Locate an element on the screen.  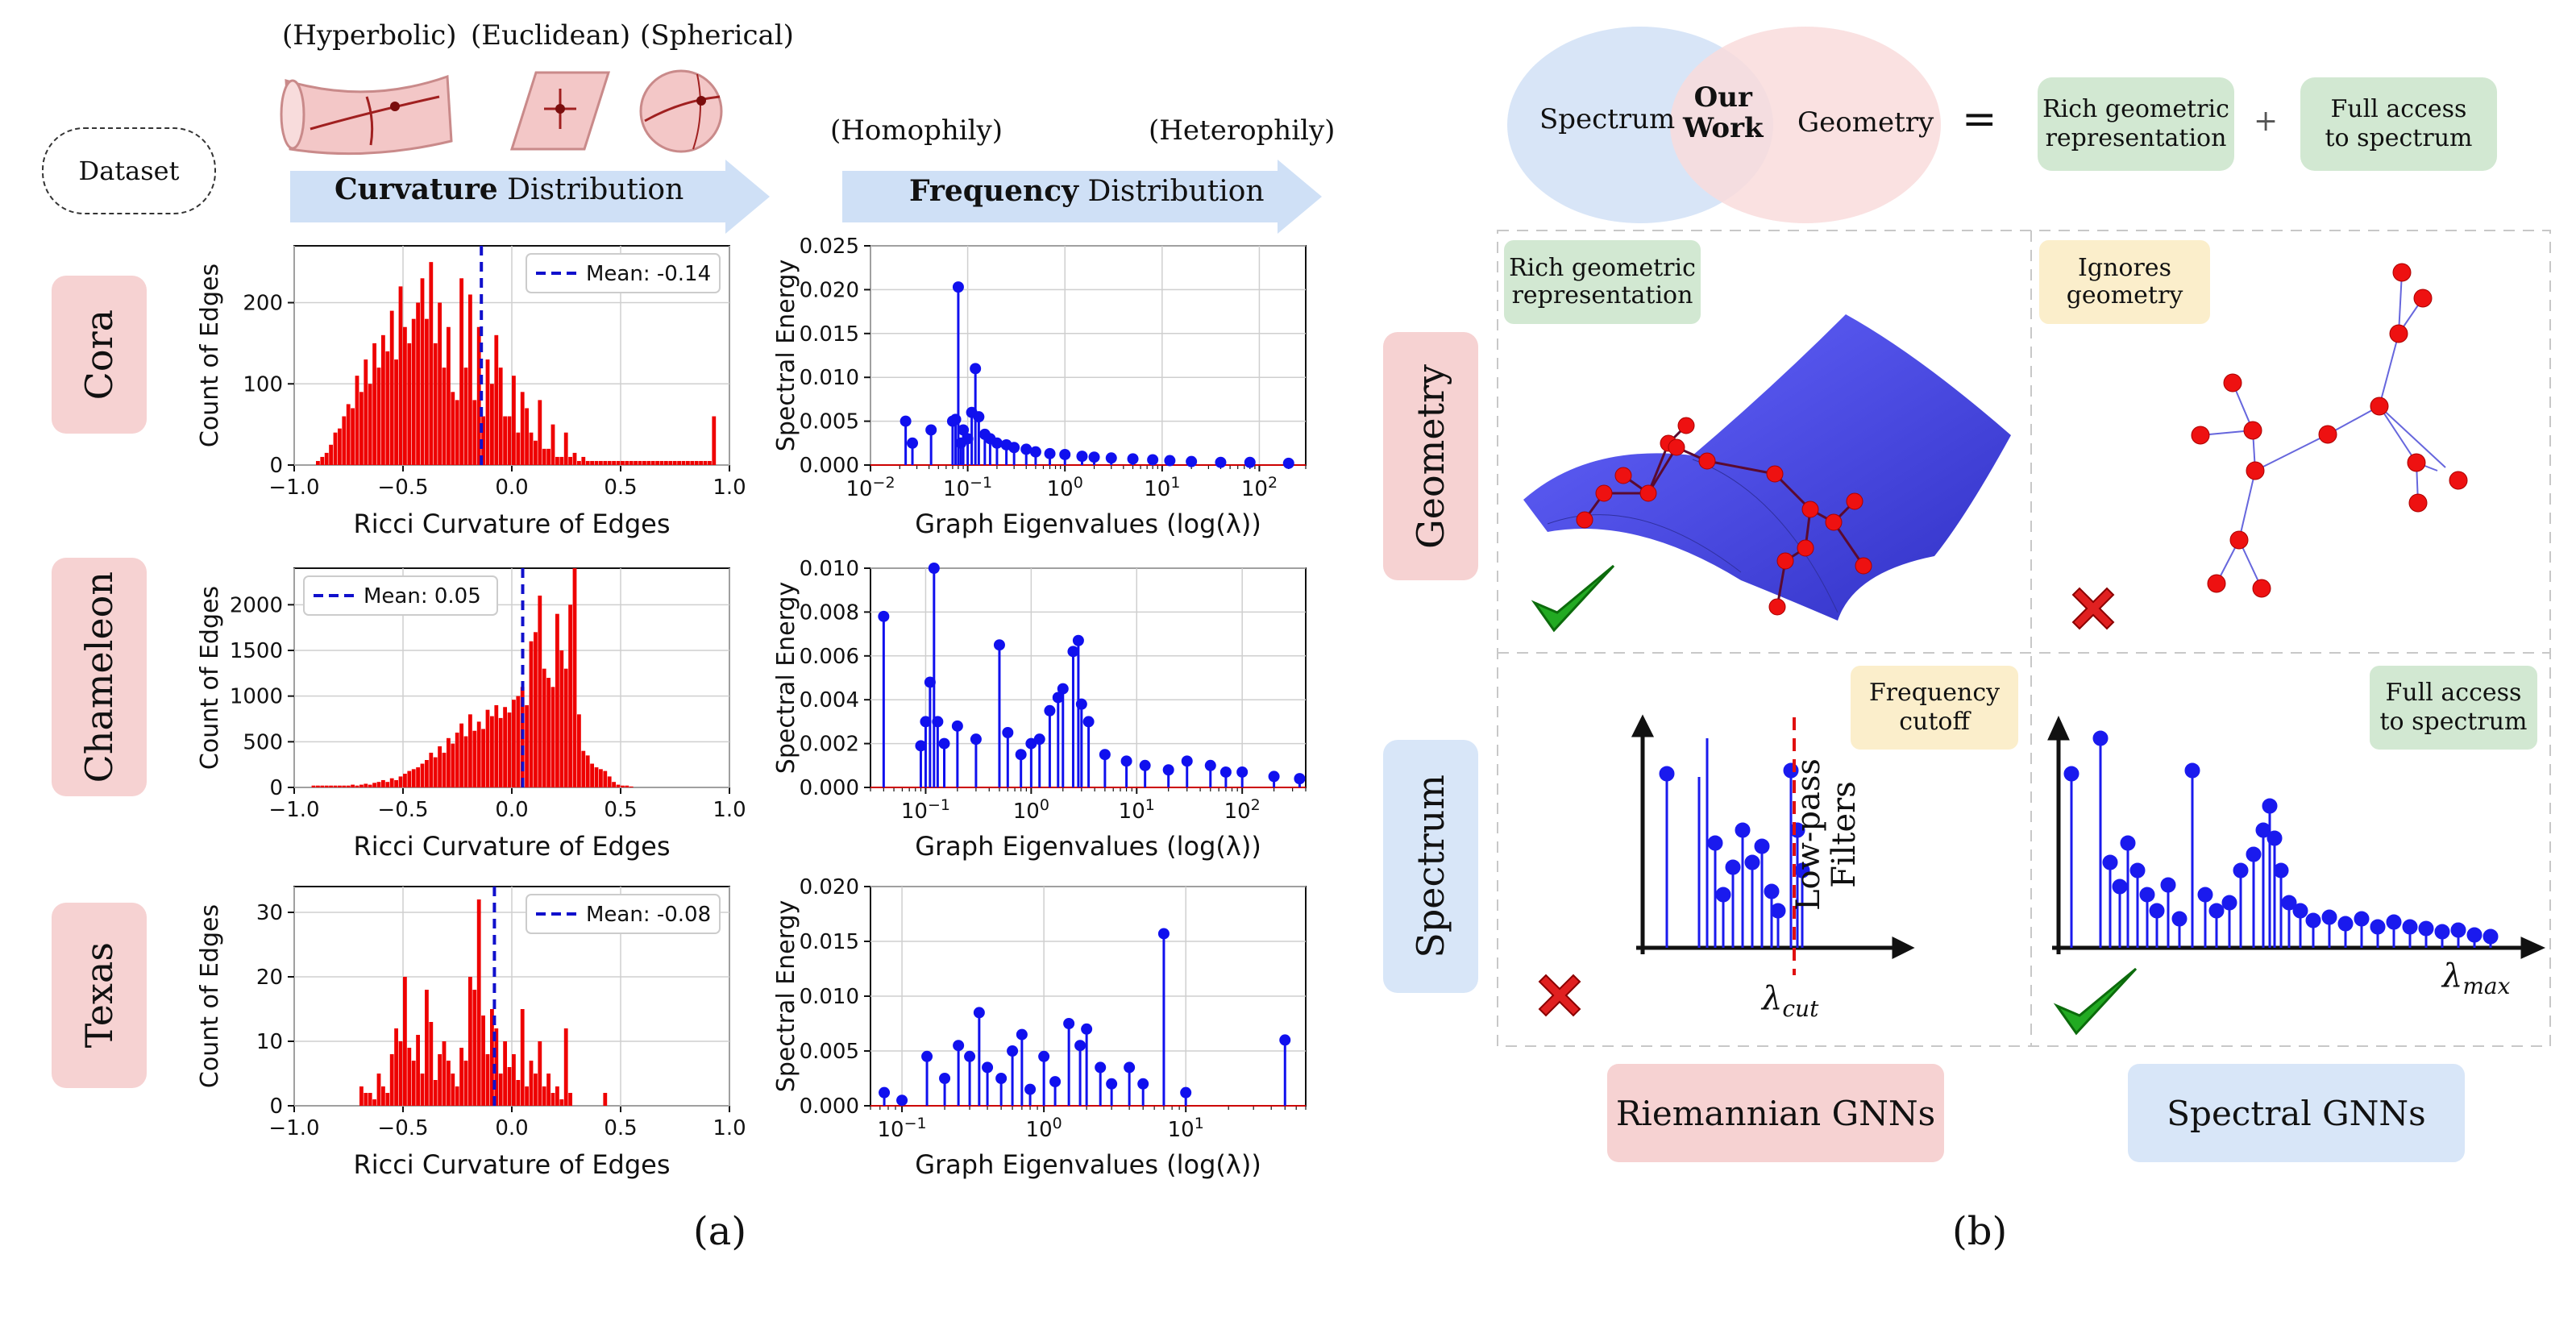
y-axis-label: Spectral Energy is located at coordinates (786, 356).